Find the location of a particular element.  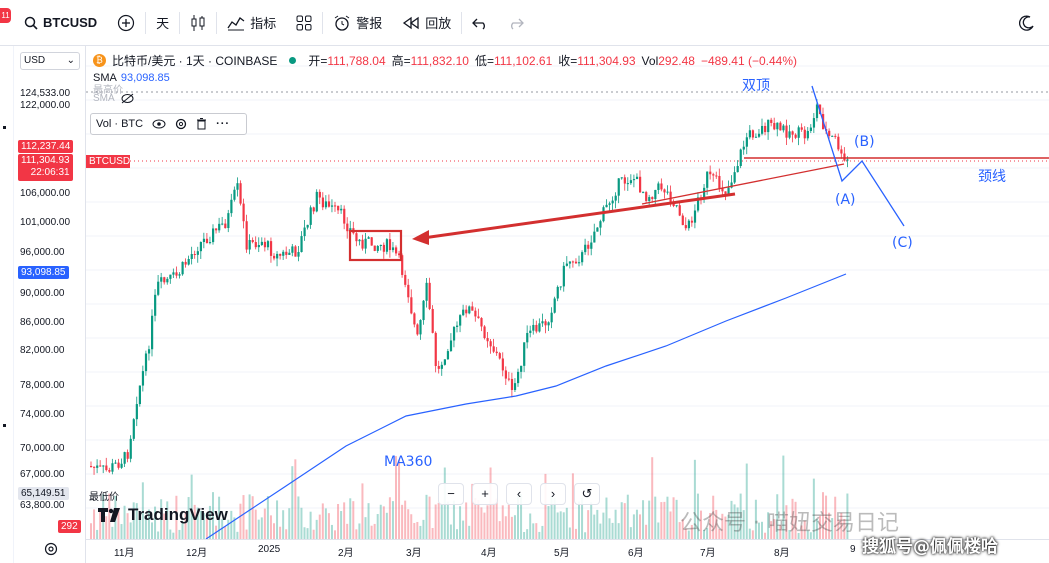

currency-select: USD ⌄ is located at coordinates (50, 61).